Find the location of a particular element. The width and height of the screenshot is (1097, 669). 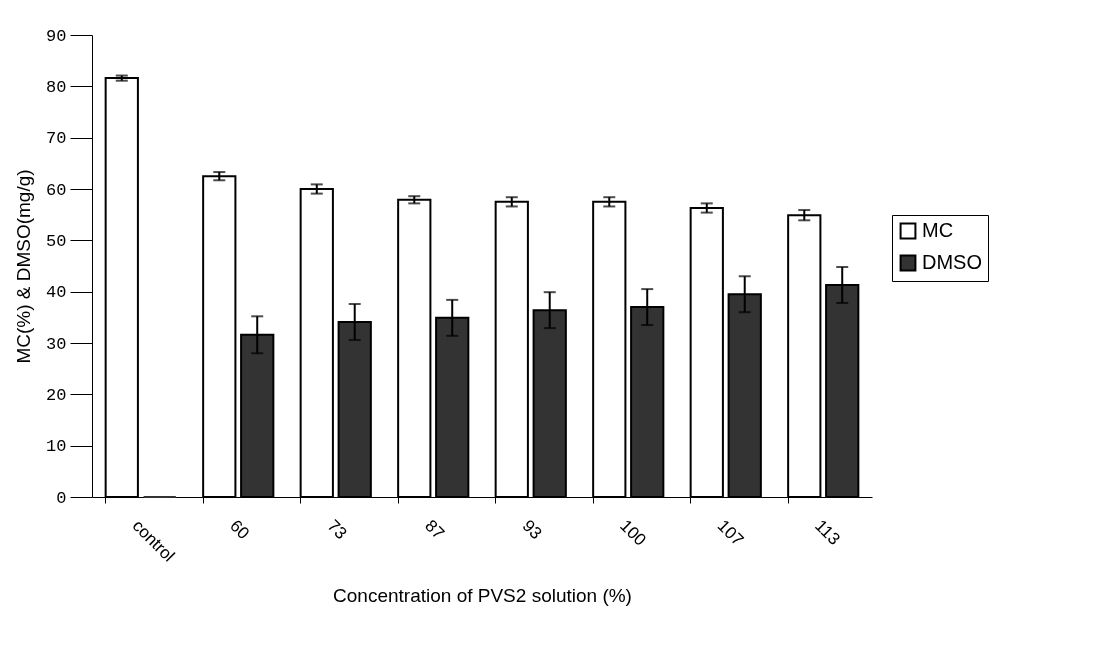

x-tick-label: 93 is located at coordinates (532, 529).